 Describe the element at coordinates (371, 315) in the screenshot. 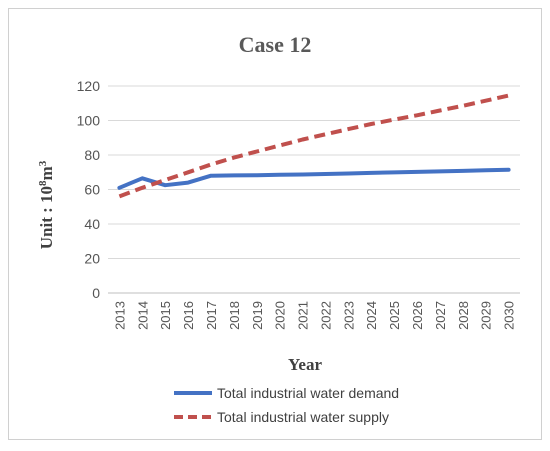

I see `x-tick-label: 2024` at that location.